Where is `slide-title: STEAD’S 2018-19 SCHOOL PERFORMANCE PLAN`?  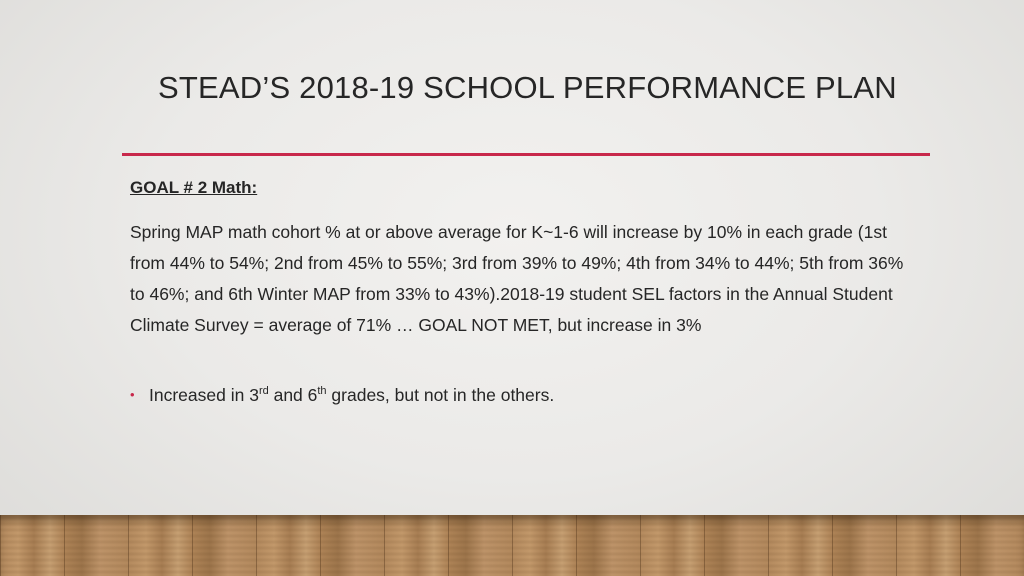 slide-title: STEAD’S 2018-19 SCHOOL PERFORMANCE PLAN is located at coordinates (527, 87).